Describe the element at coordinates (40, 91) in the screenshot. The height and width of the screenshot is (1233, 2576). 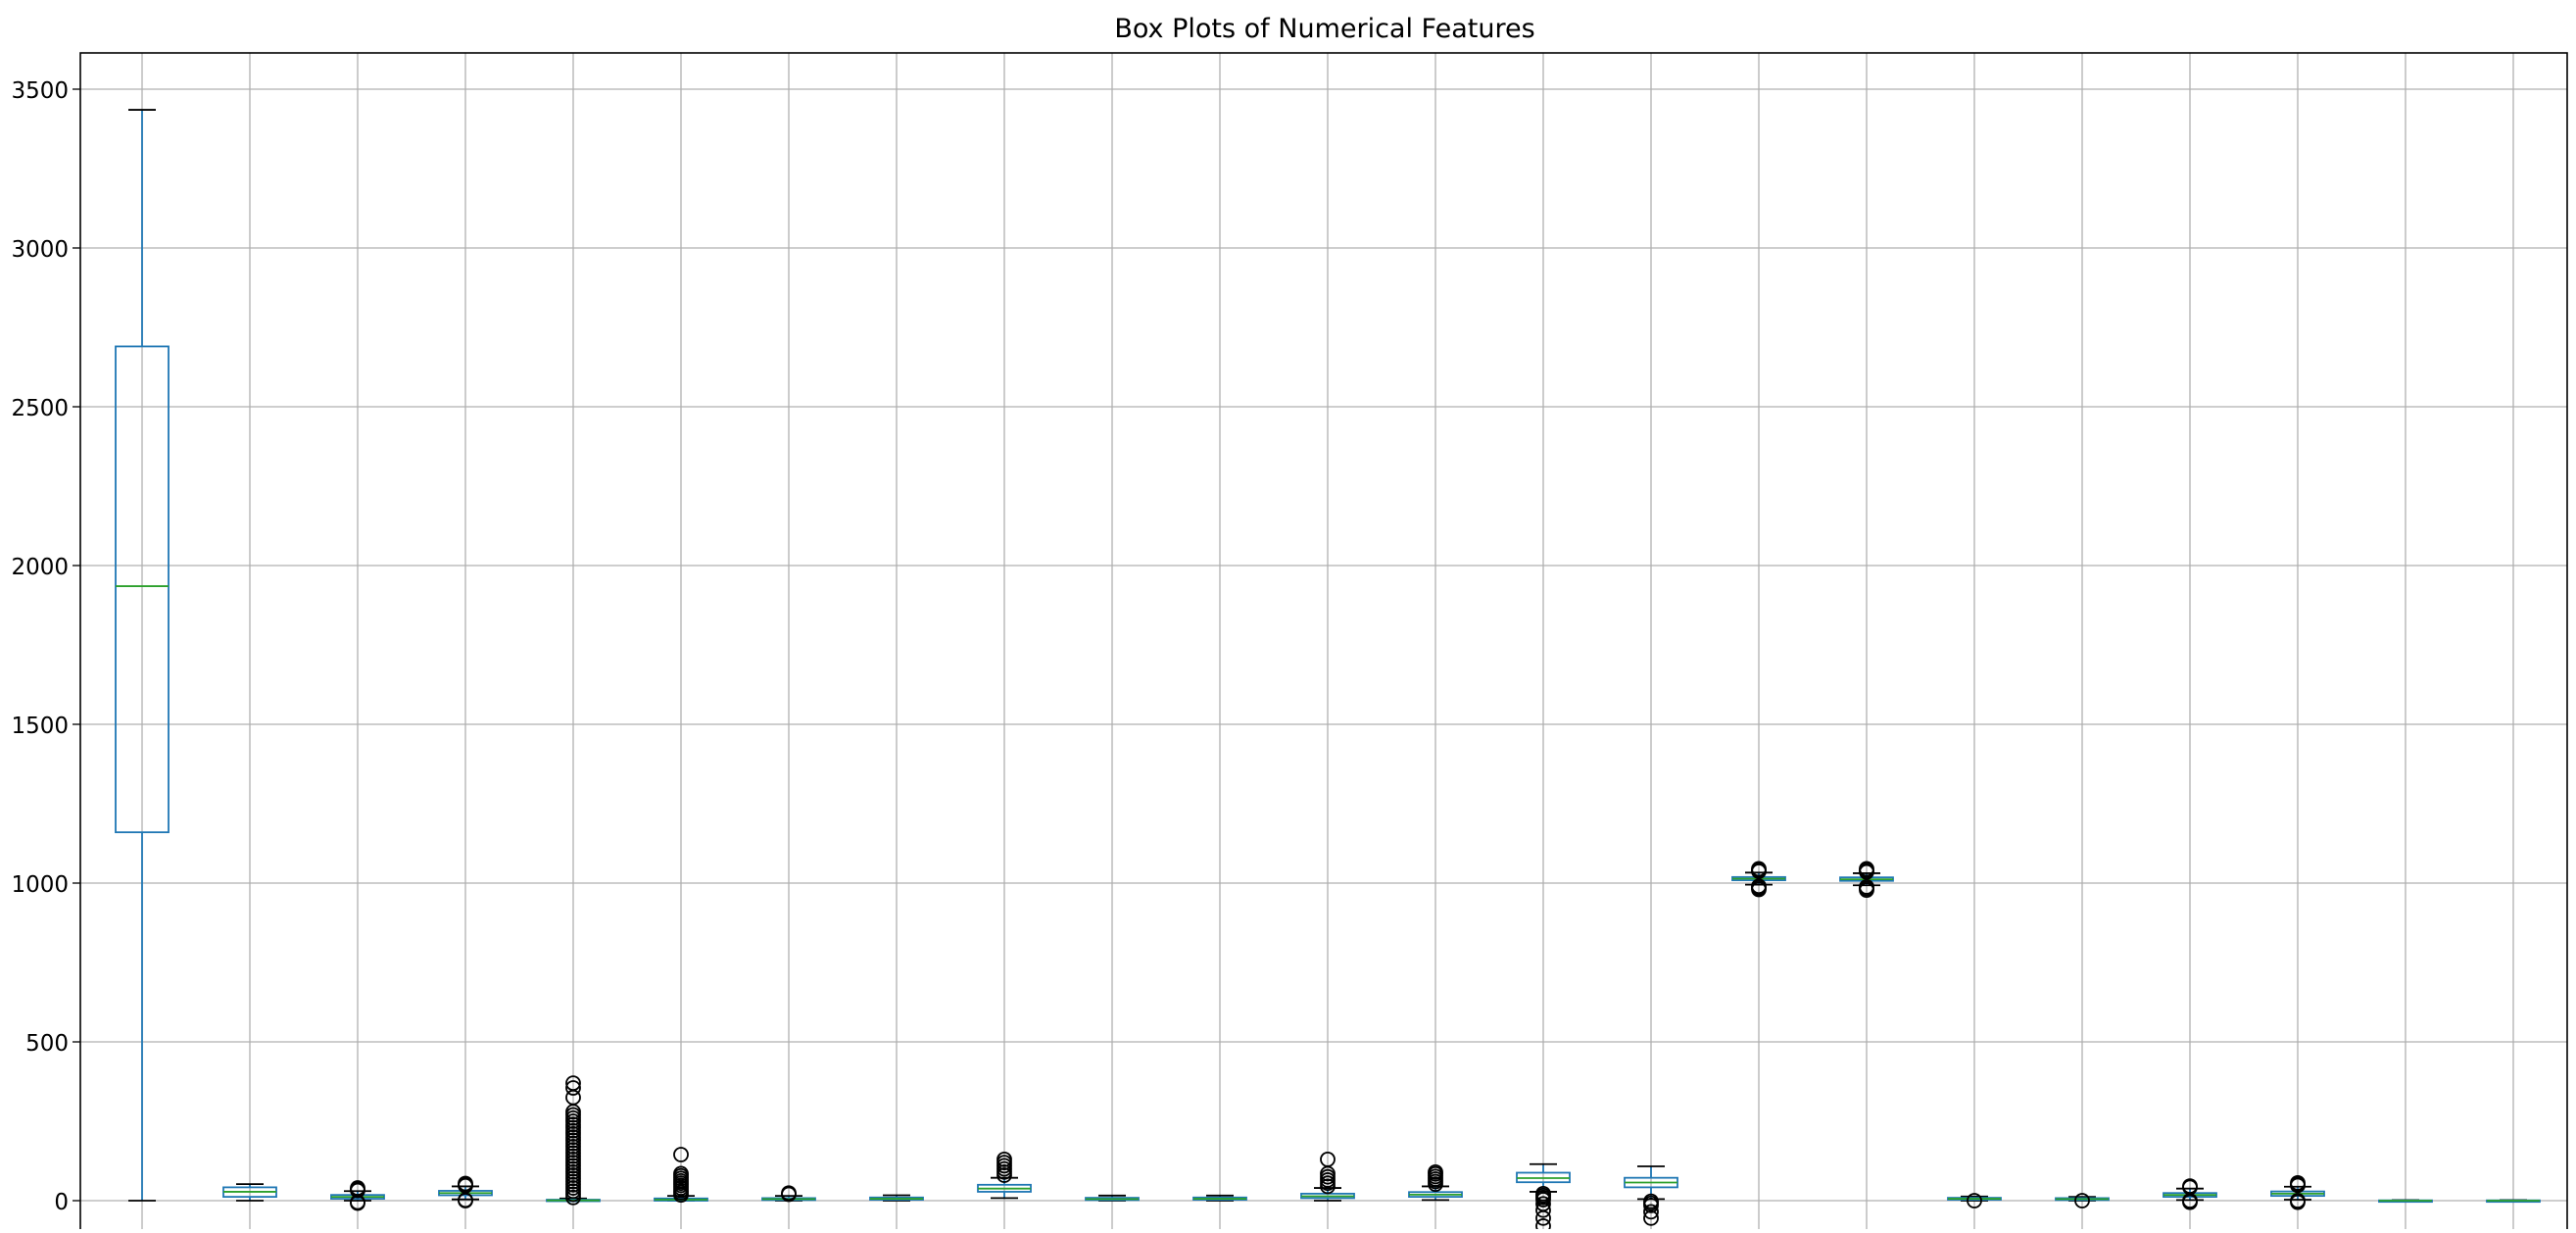
I see `y-tick-label: 3500` at that location.